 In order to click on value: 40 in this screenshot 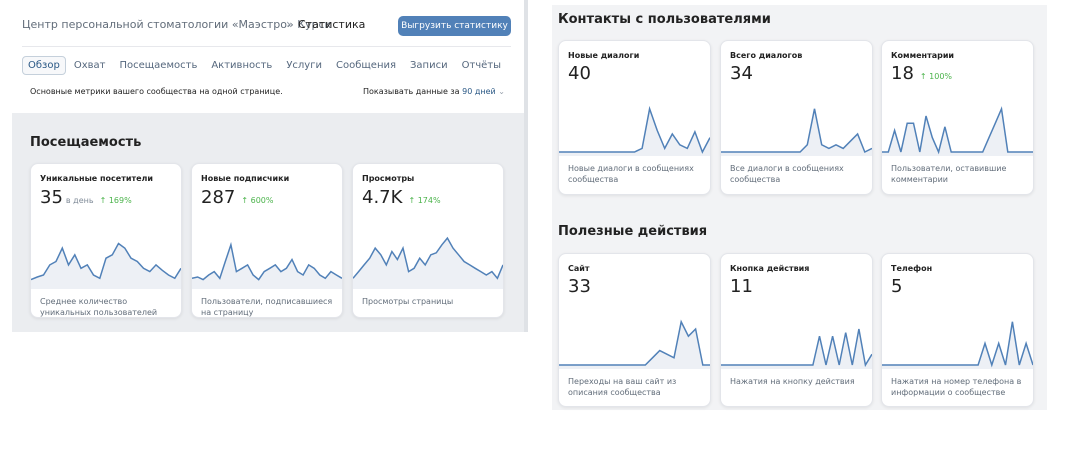, I will do `click(579, 73)`.